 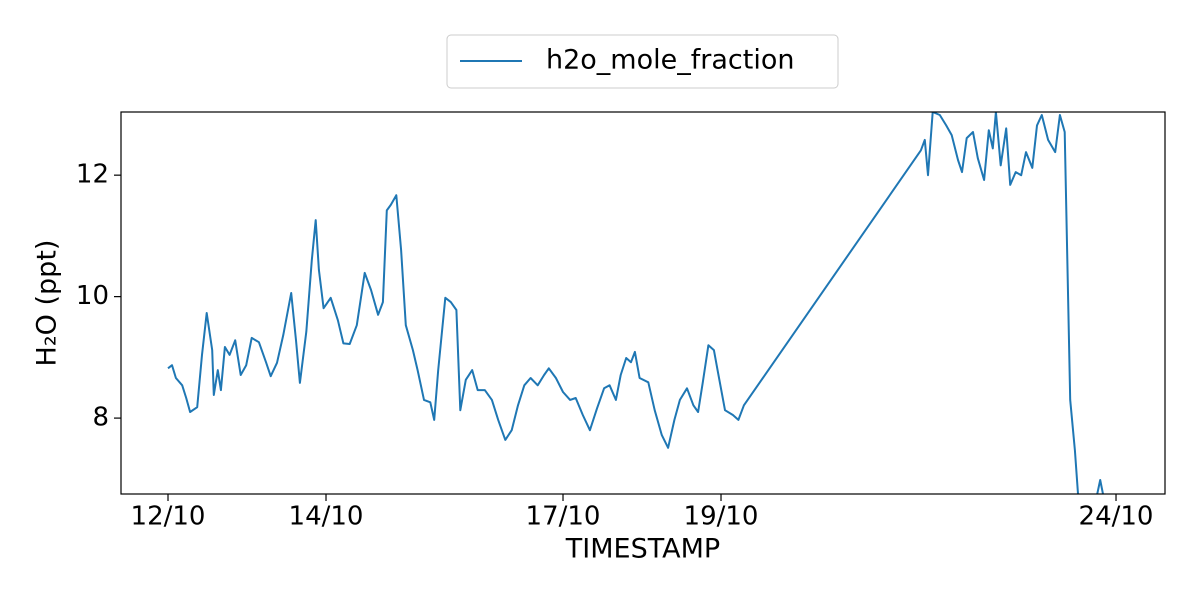 What do you see at coordinates (721, 517) in the screenshot?
I see `x-tick-label: 19/10` at bounding box center [721, 517].